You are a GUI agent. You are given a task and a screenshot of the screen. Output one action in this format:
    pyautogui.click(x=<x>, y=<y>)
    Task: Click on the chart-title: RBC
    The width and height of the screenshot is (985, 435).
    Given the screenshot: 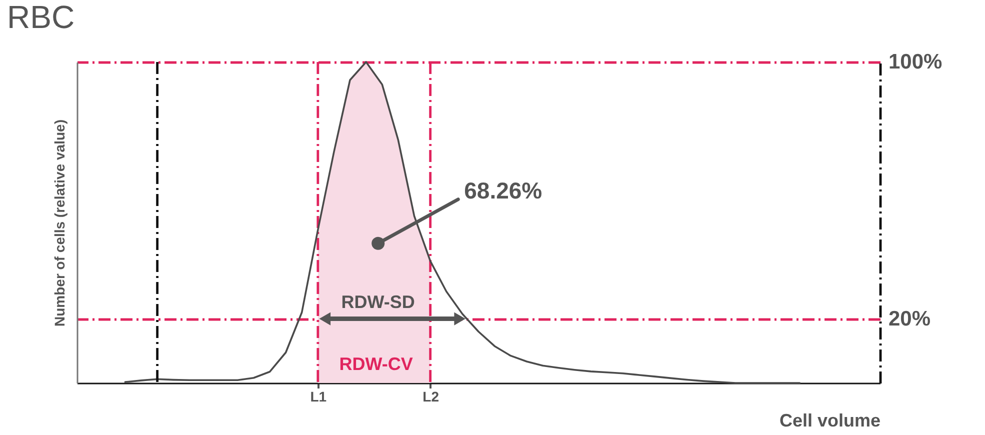 What is the action you would take?
    pyautogui.click(x=41, y=17)
    